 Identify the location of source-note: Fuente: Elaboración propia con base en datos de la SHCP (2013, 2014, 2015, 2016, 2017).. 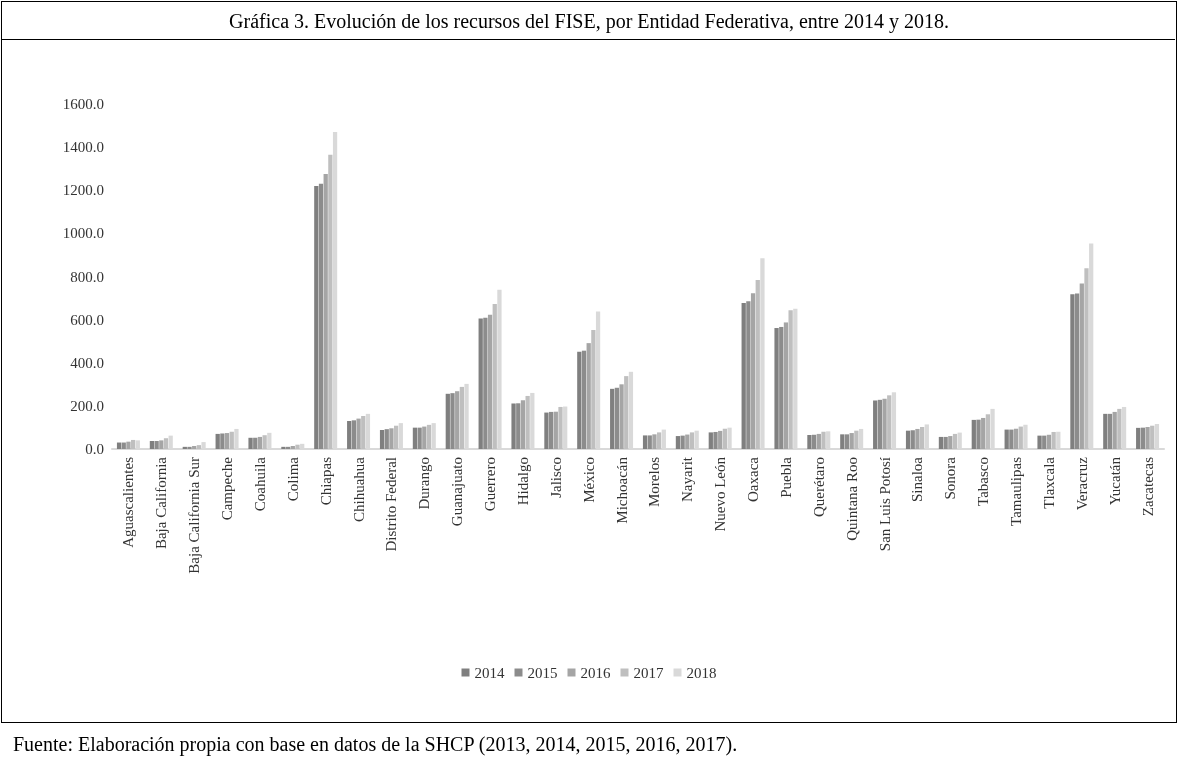
(375, 744).